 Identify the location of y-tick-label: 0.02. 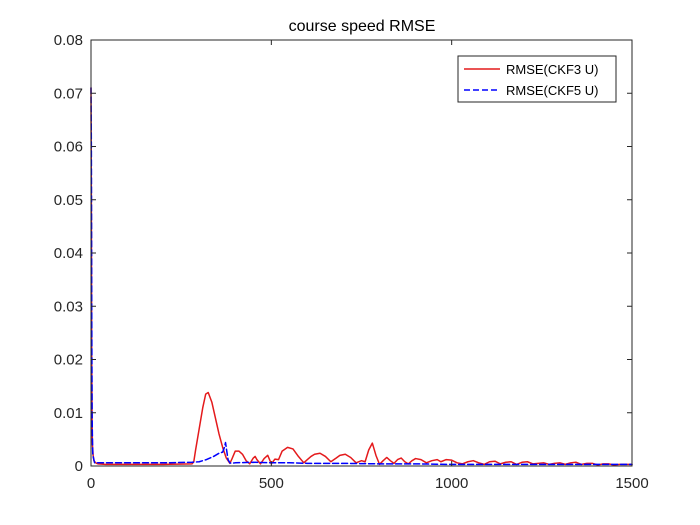
(68, 360).